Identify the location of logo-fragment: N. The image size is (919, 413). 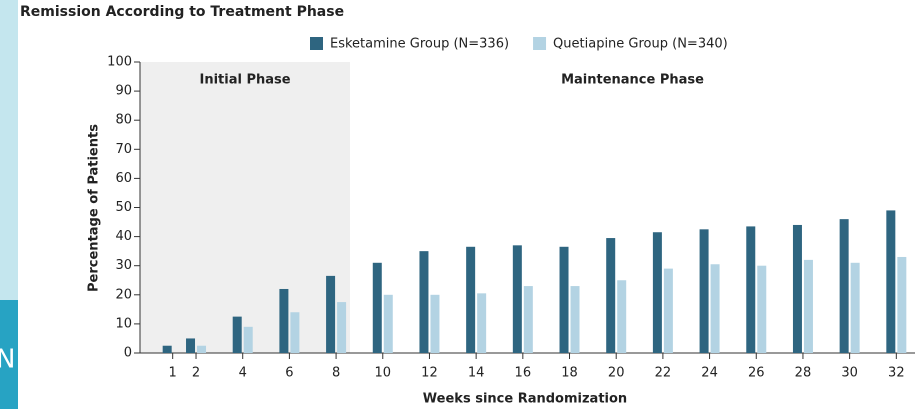
(7, 360).